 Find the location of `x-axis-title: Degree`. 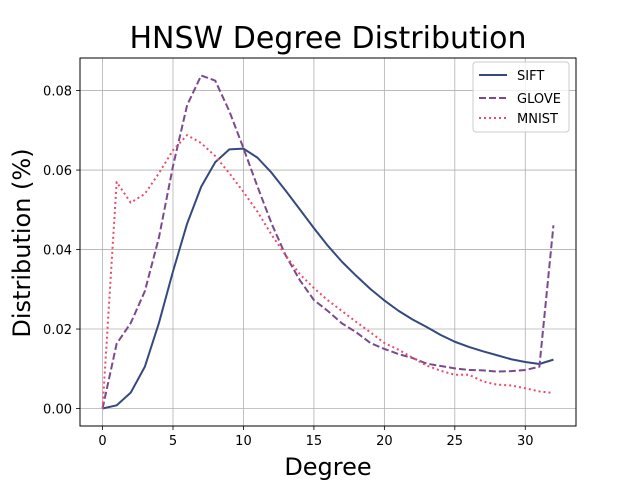

x-axis-title: Degree is located at coordinates (327, 466).